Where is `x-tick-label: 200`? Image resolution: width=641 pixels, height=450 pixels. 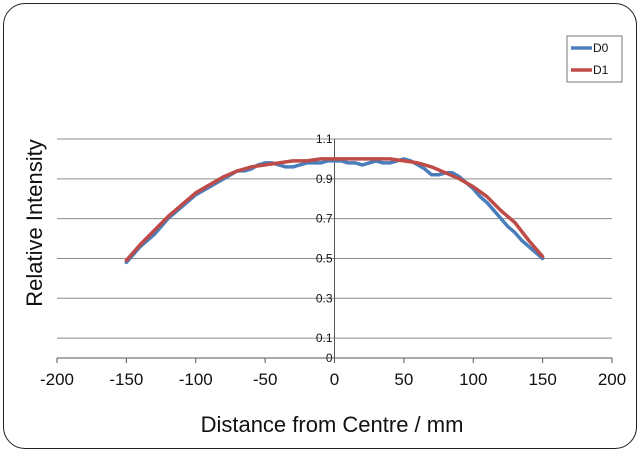
x-tick-label: 200 is located at coordinates (612, 379).